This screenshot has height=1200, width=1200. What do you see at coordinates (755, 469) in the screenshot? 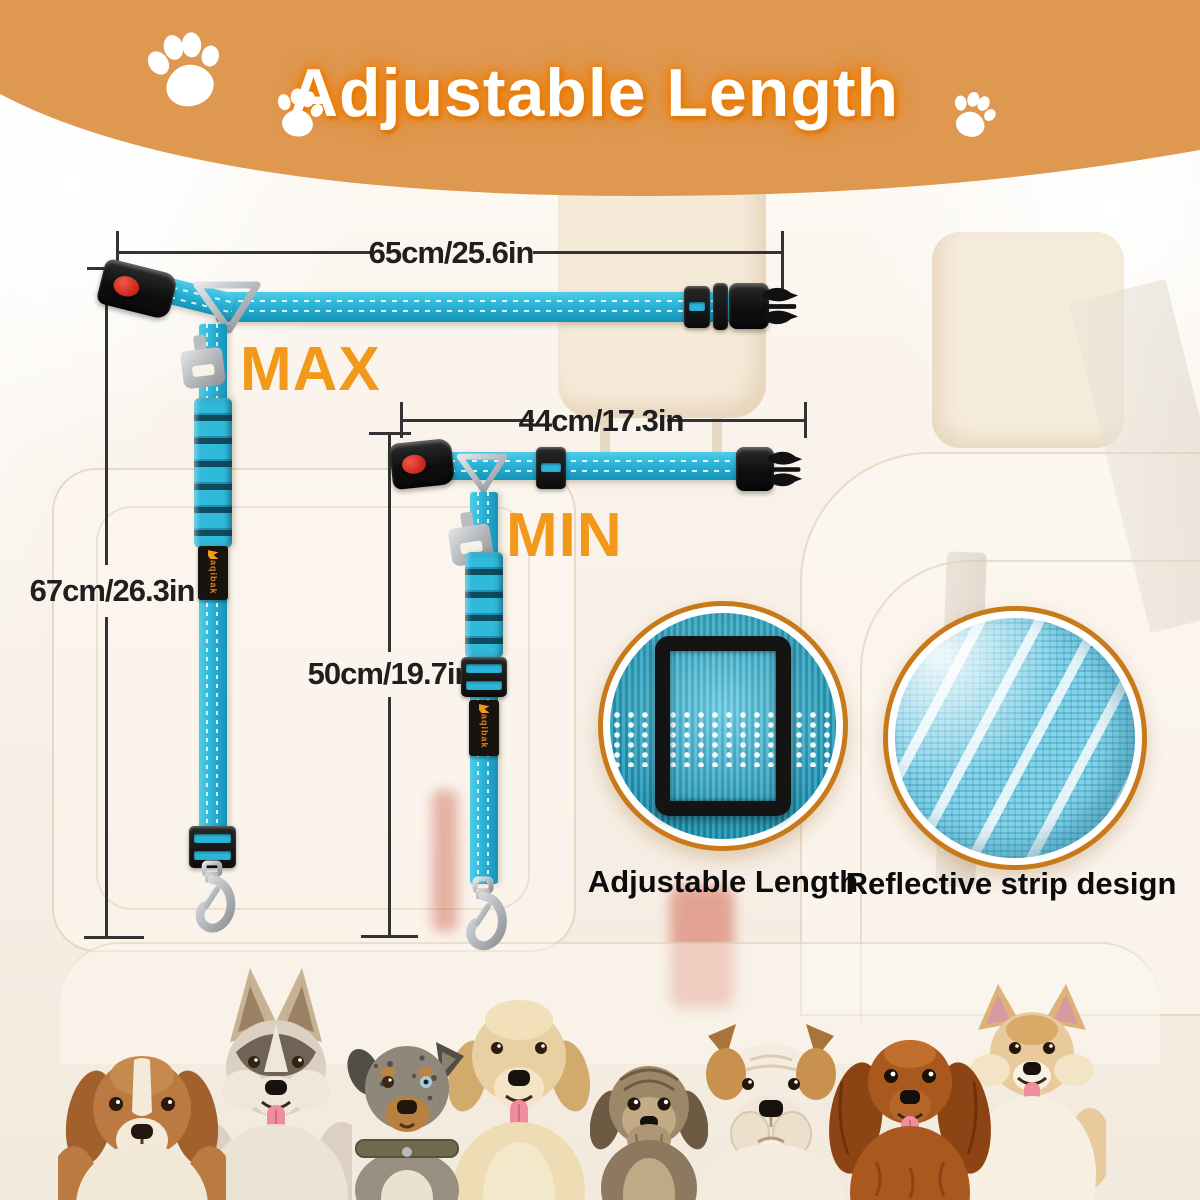
I see `min-male-buckle` at bounding box center [755, 469].